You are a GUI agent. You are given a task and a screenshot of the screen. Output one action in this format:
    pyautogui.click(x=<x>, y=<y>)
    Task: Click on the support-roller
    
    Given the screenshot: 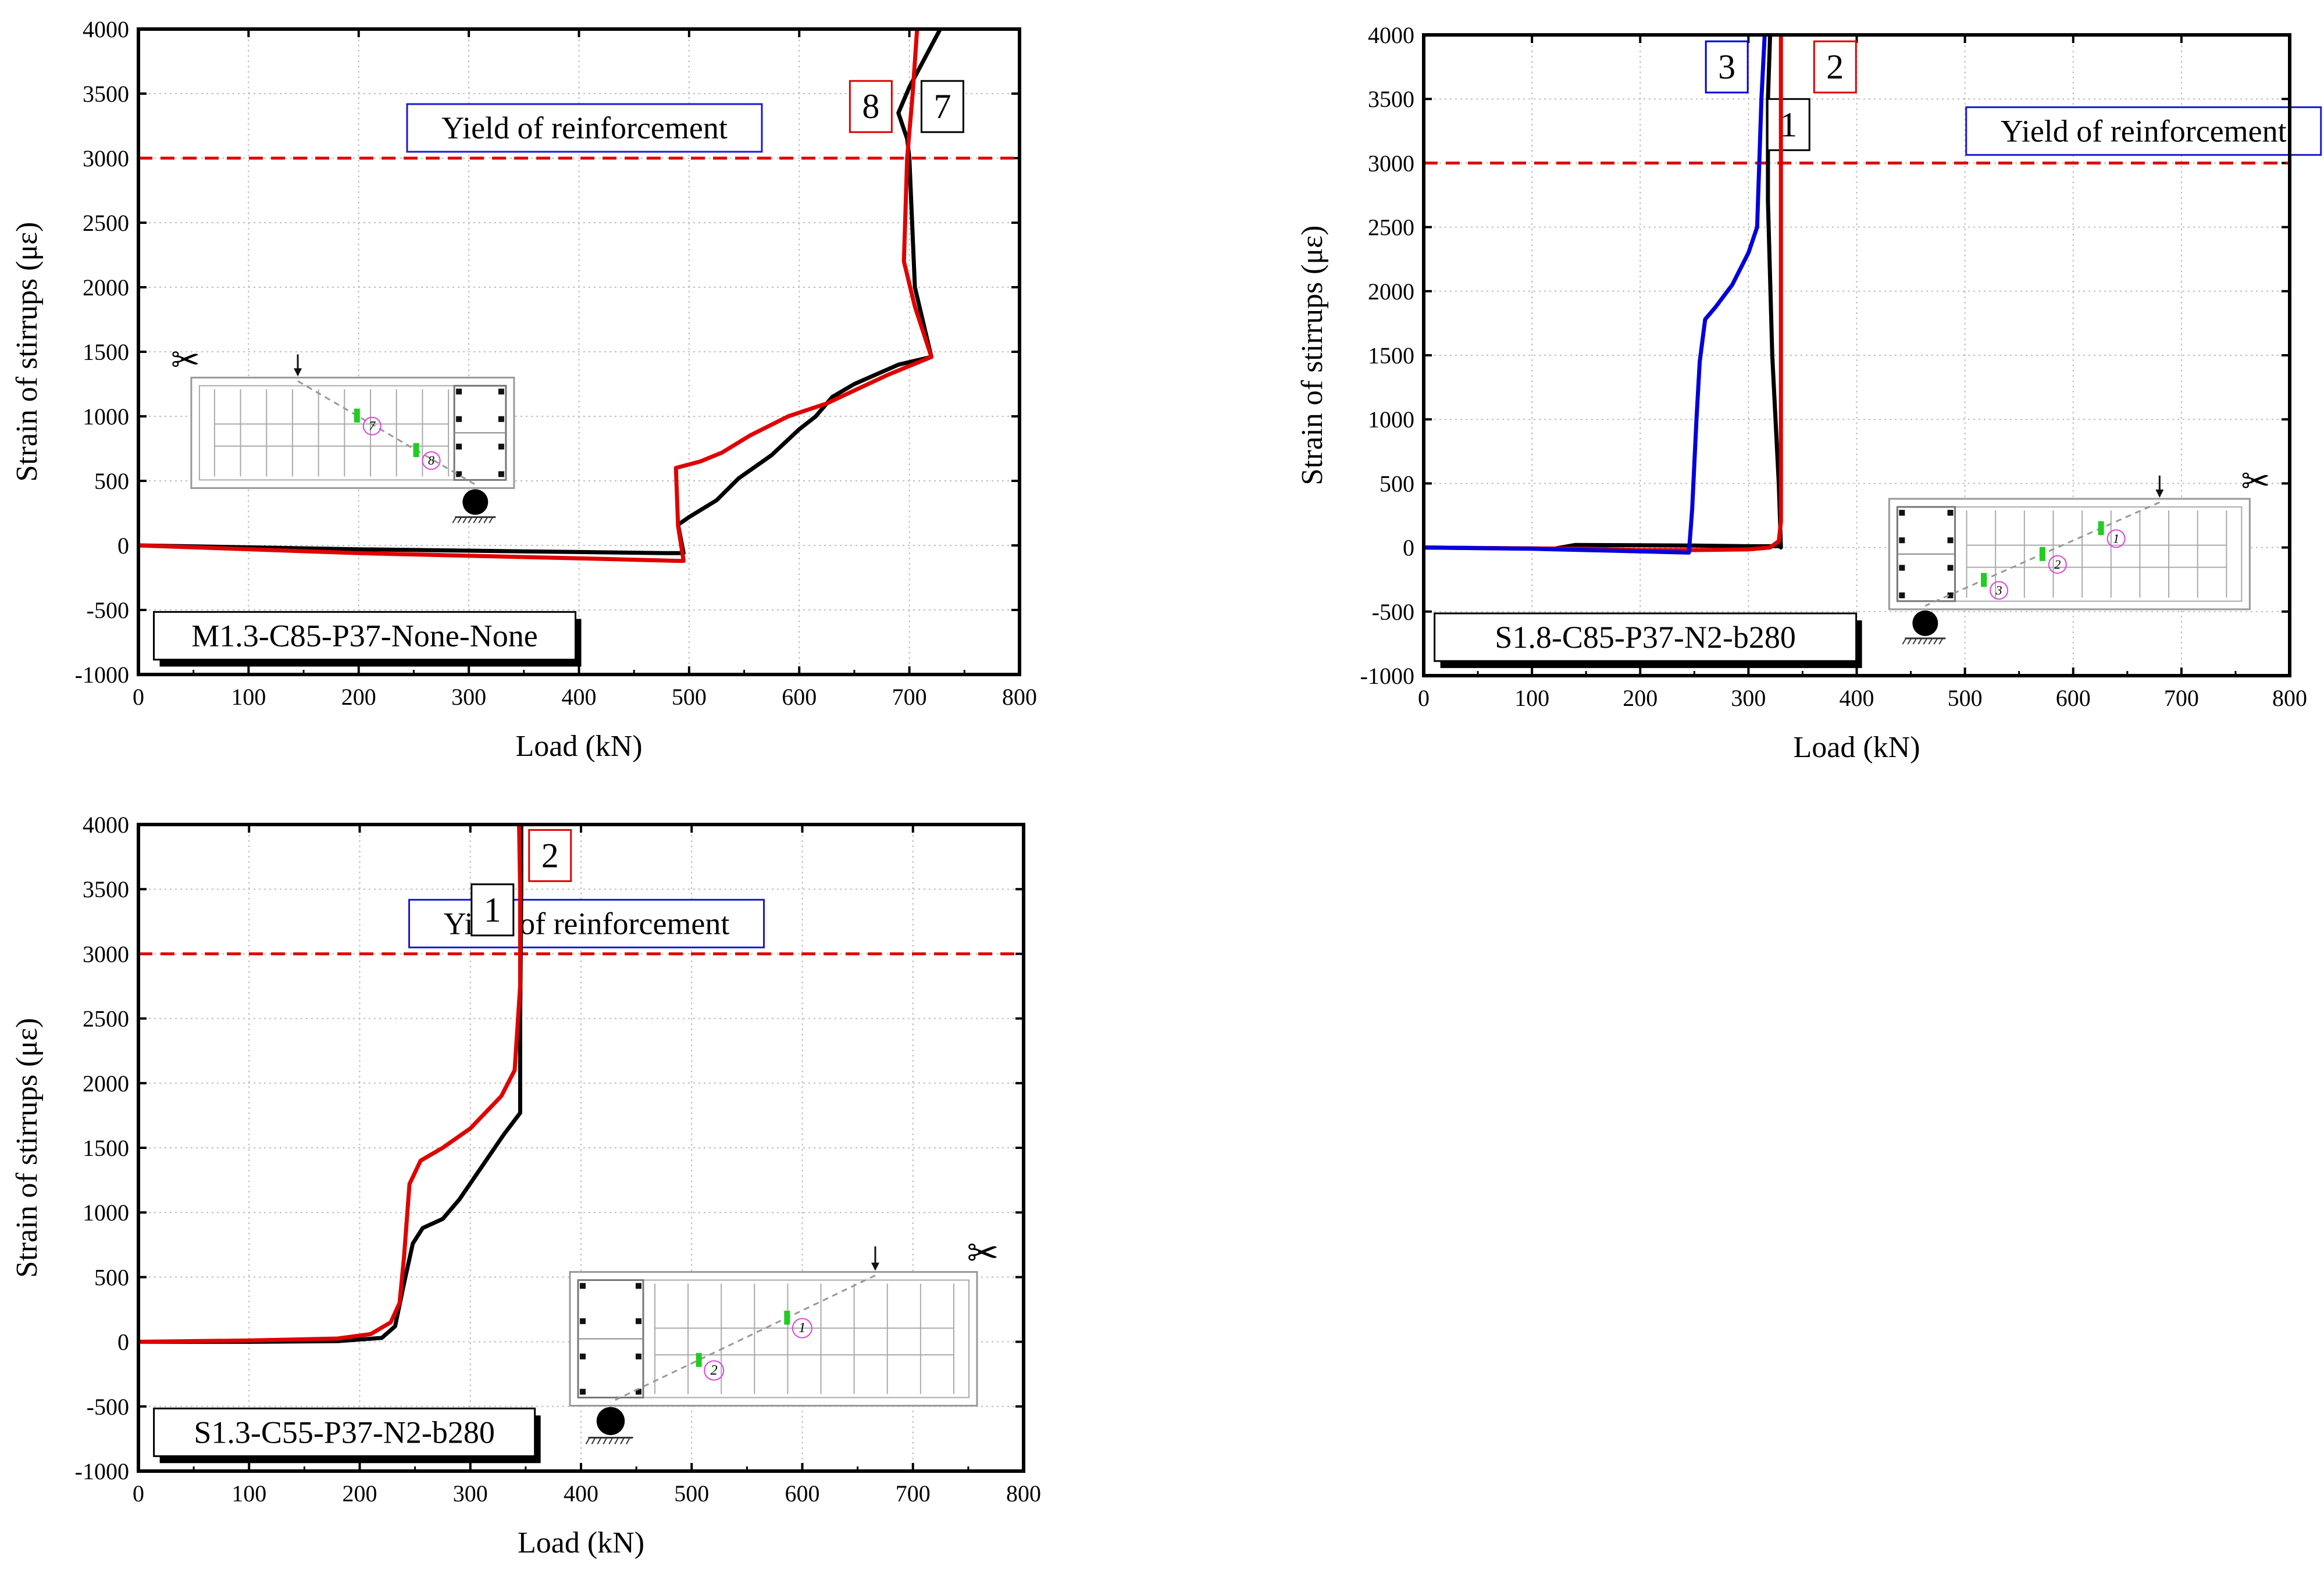 What is the action you would take?
    pyautogui.click(x=1925, y=623)
    